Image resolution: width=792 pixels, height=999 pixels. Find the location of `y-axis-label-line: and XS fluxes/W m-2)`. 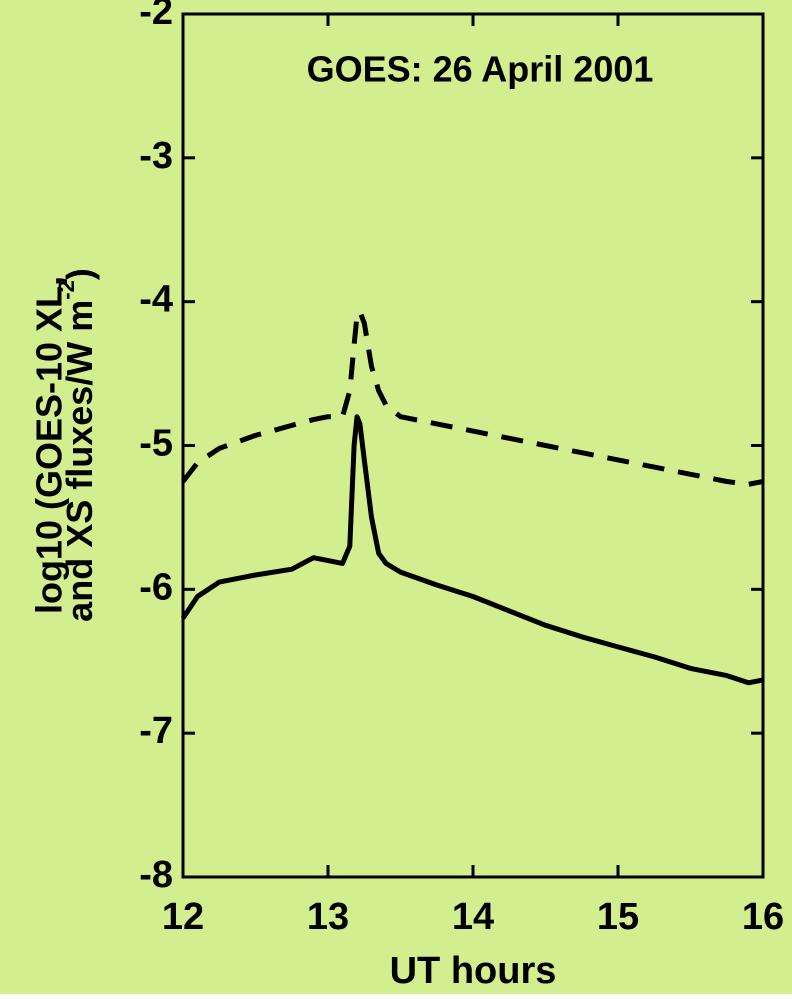

y-axis-label-line: and XS fluxes/W m-2) is located at coordinates (77, 445).